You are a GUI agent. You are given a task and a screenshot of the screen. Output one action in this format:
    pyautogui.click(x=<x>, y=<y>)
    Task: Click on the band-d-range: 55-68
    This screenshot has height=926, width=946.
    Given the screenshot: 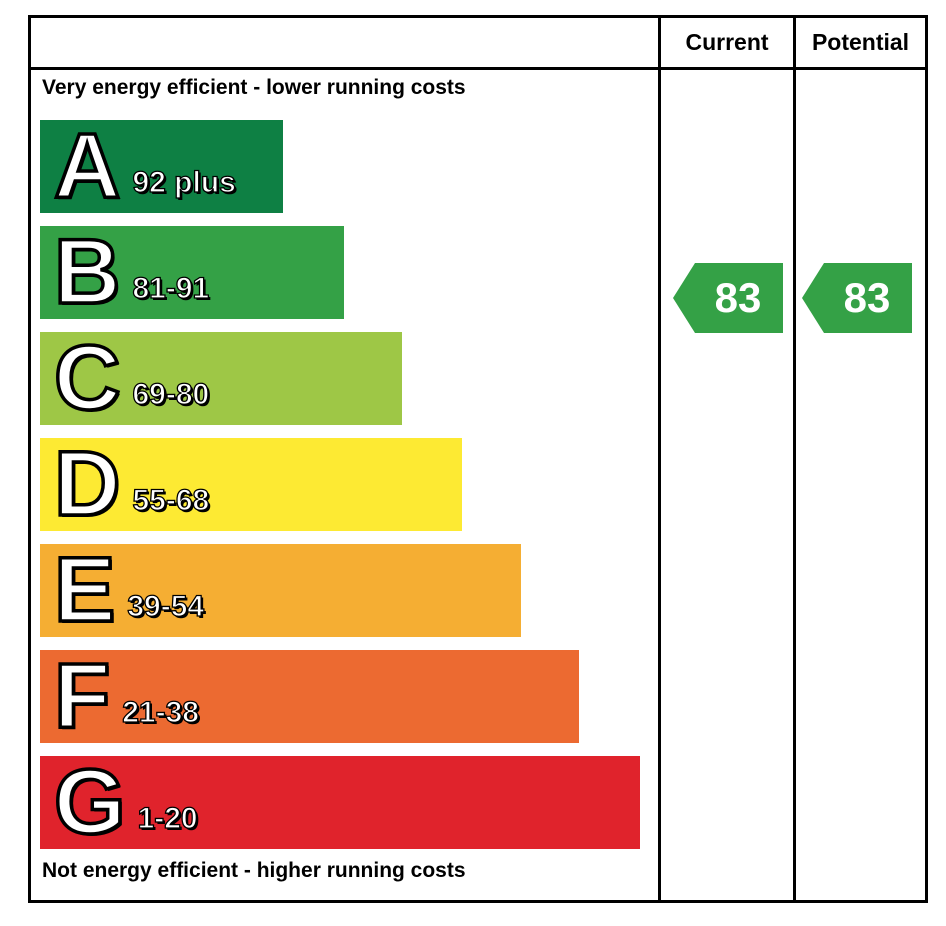 What is the action you would take?
    pyautogui.click(x=171, y=500)
    